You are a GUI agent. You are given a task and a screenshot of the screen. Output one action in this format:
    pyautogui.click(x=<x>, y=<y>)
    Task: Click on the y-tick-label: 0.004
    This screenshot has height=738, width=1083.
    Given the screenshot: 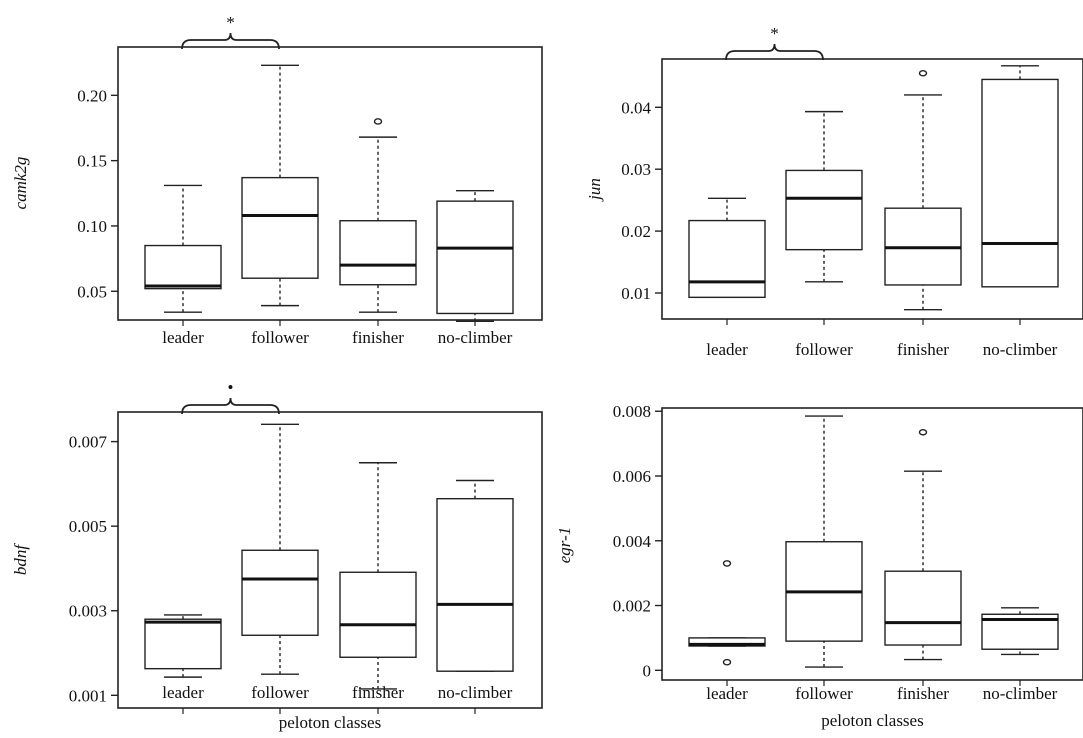 What is the action you would take?
    pyautogui.click(x=632, y=541)
    